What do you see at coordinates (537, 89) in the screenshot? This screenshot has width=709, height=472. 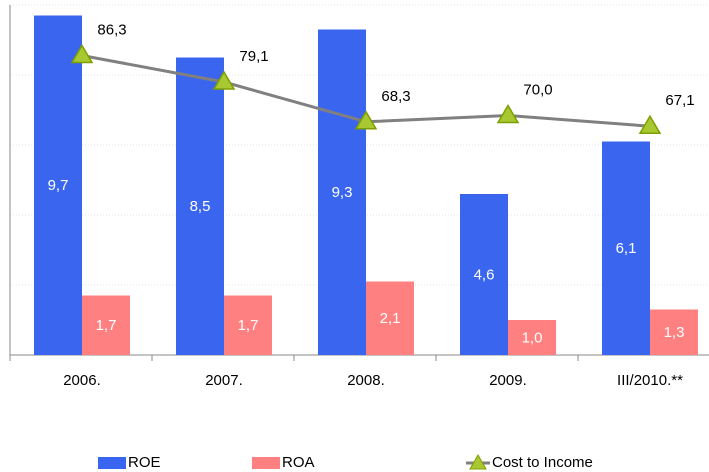 I see `data-label: 70,0` at bounding box center [537, 89].